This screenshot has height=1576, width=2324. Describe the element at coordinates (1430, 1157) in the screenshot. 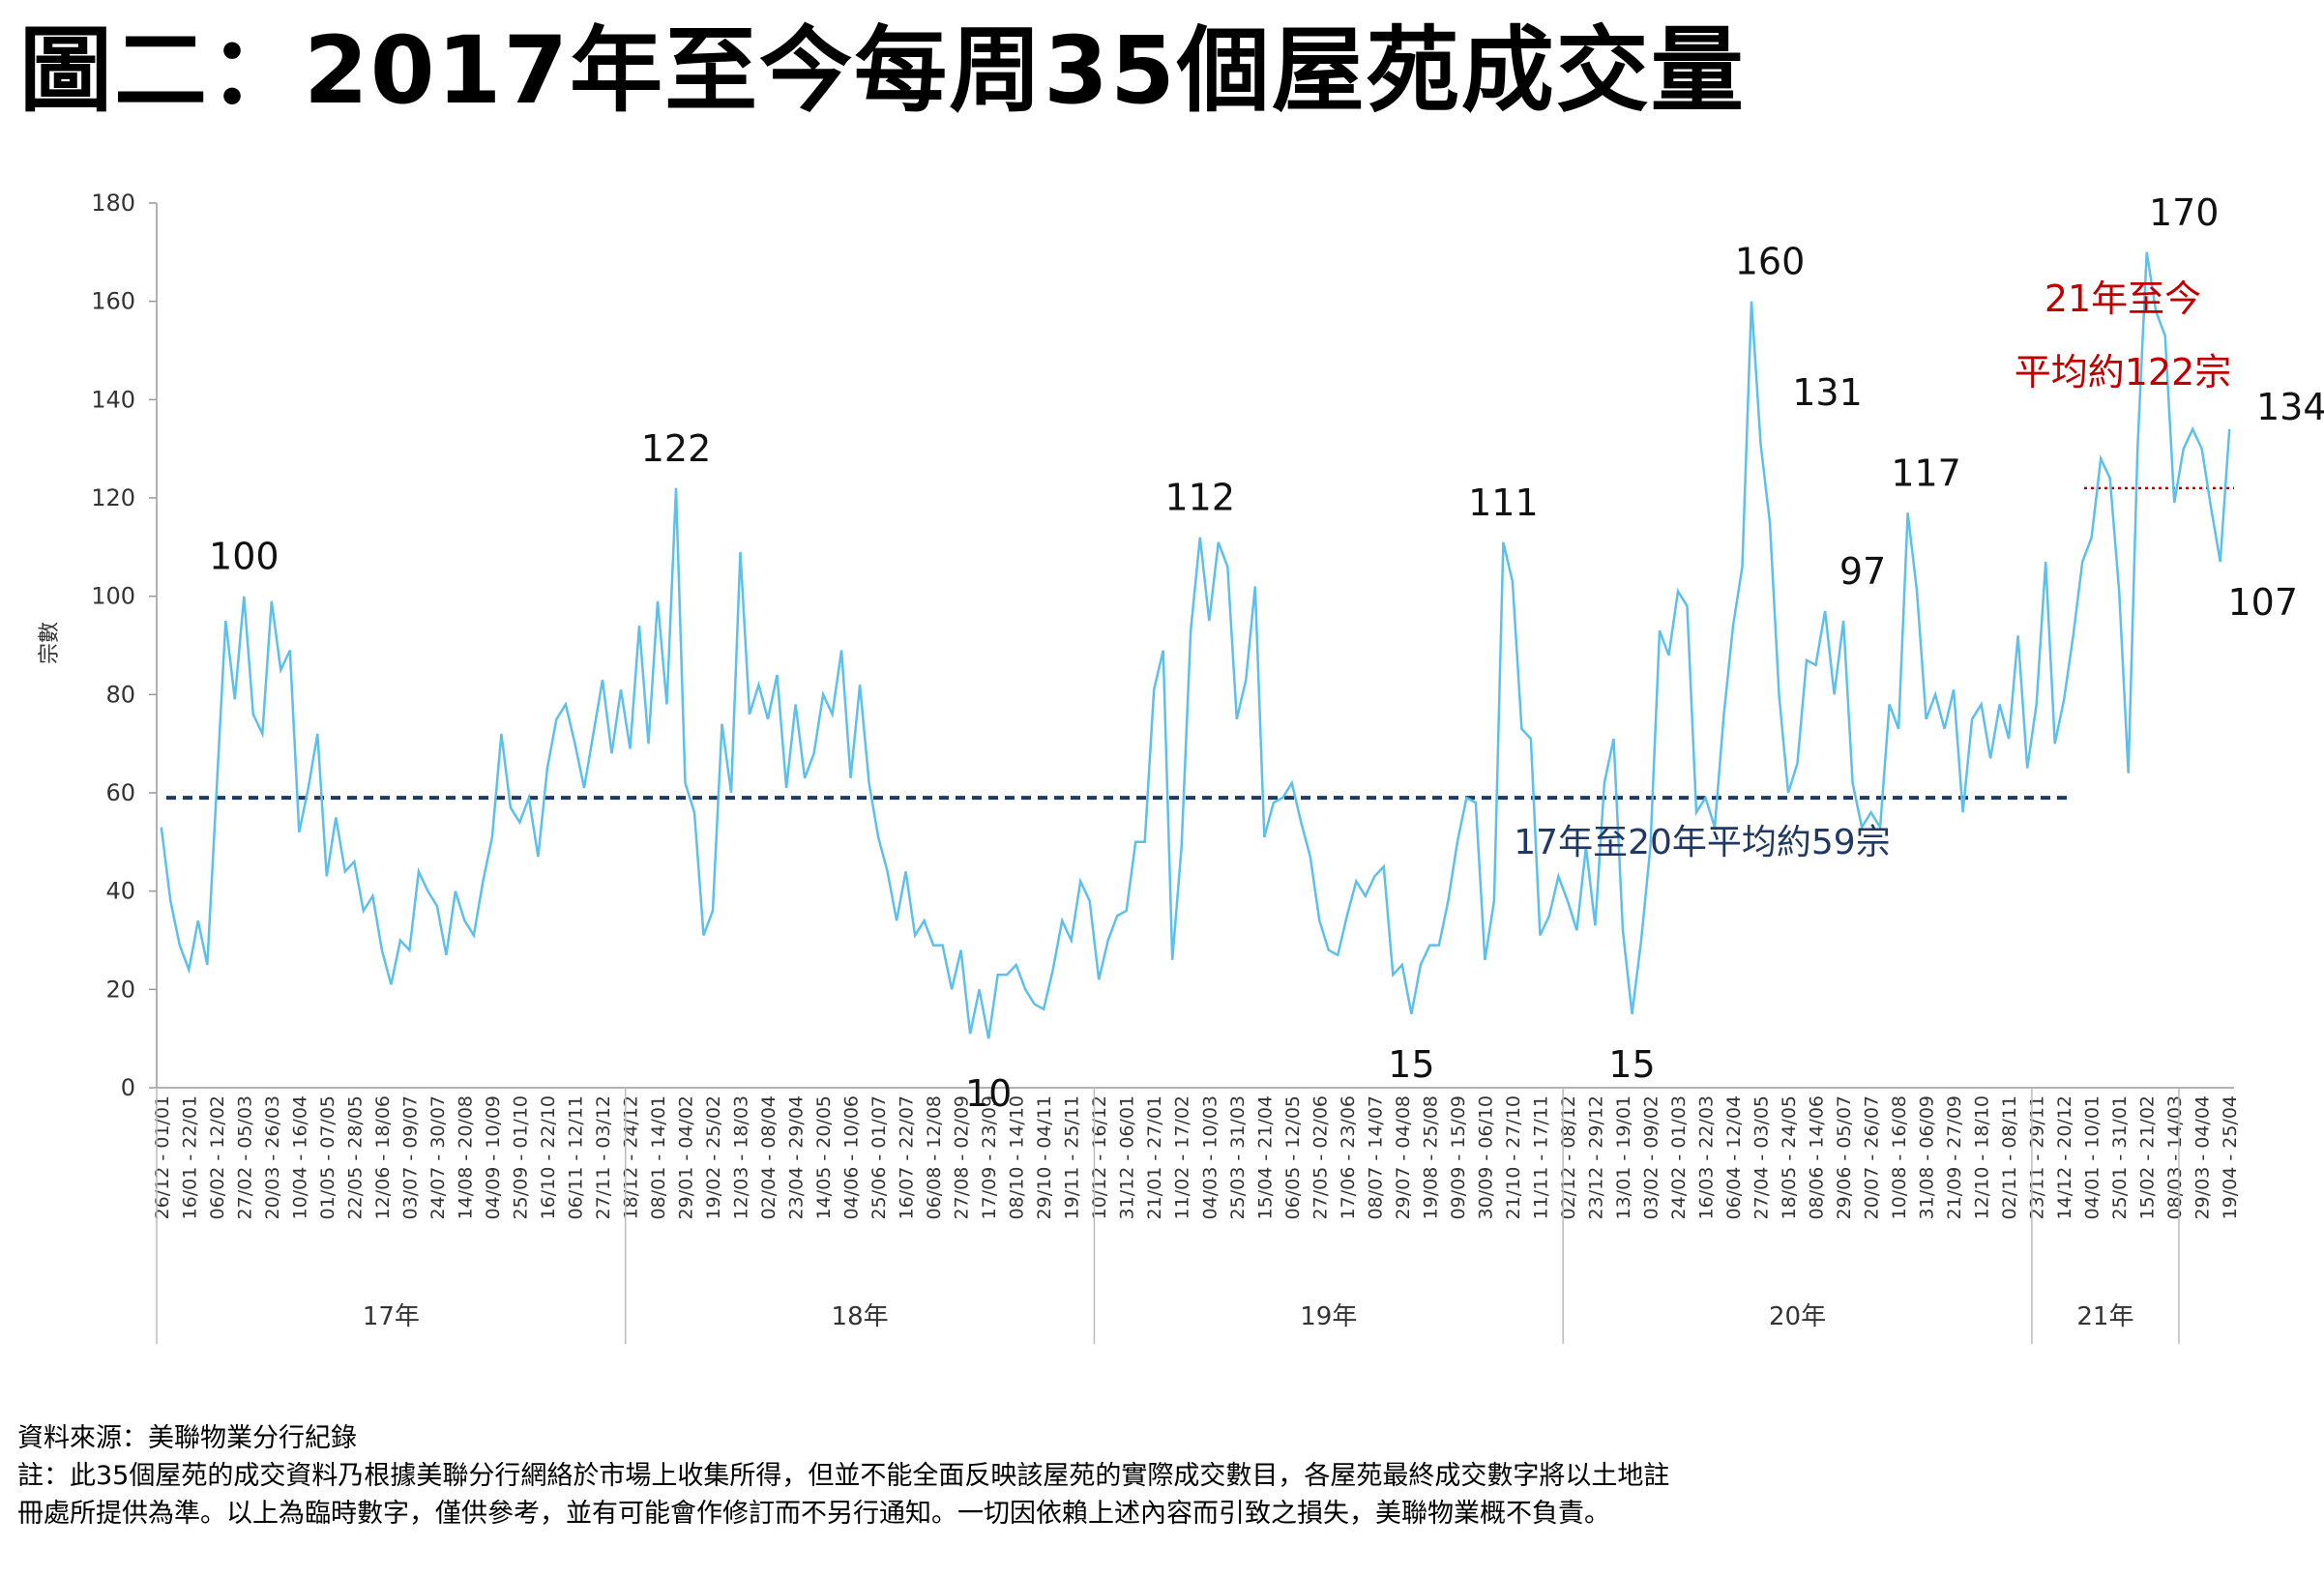

I see `x-tick-label: 19/08 - 25/08` at that location.